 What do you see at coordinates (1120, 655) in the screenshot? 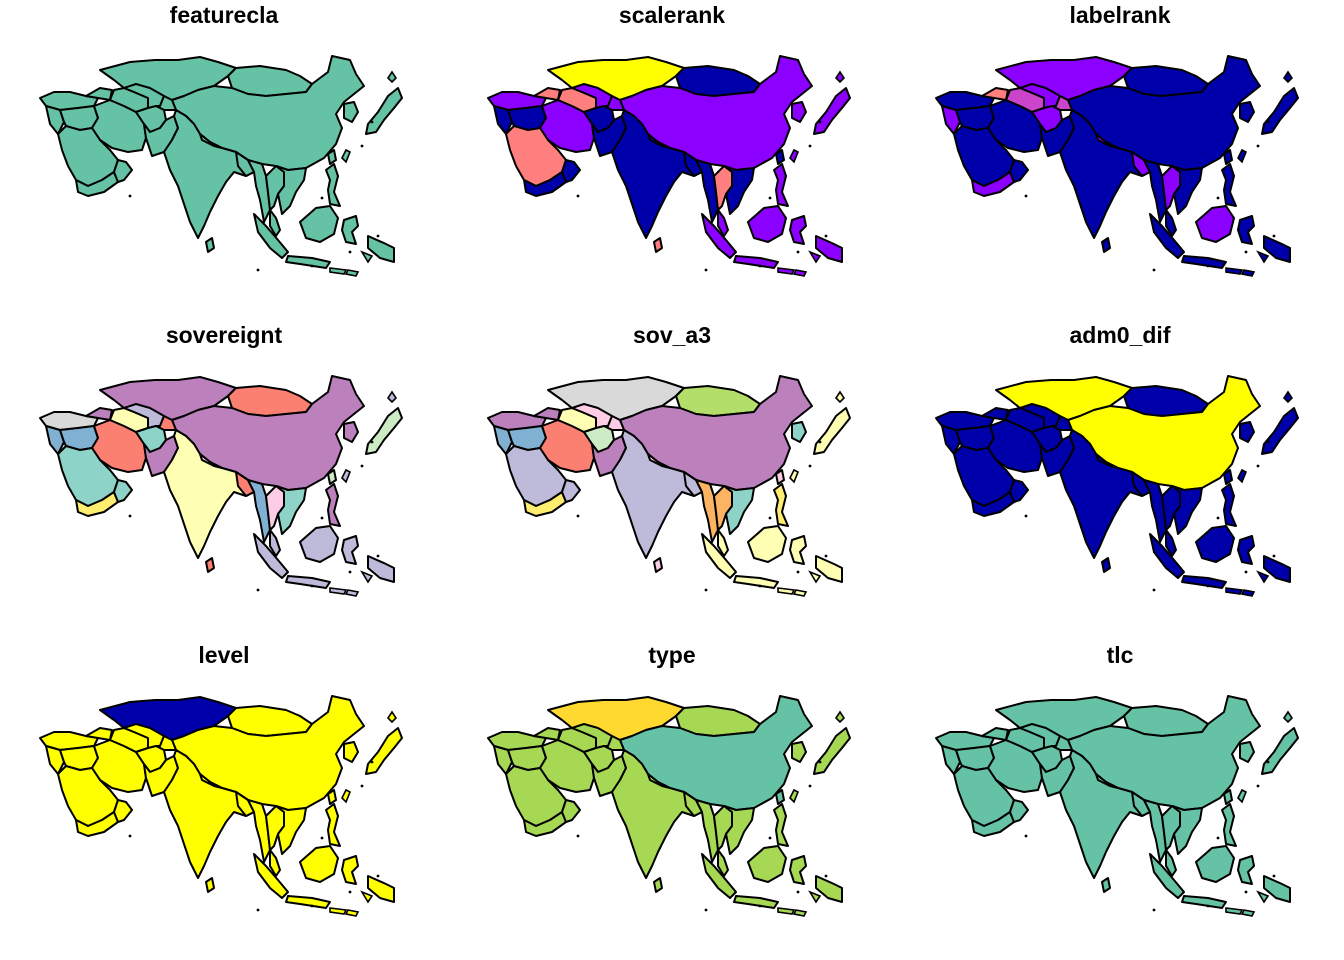
I see `panel-title: tlc` at bounding box center [1120, 655].